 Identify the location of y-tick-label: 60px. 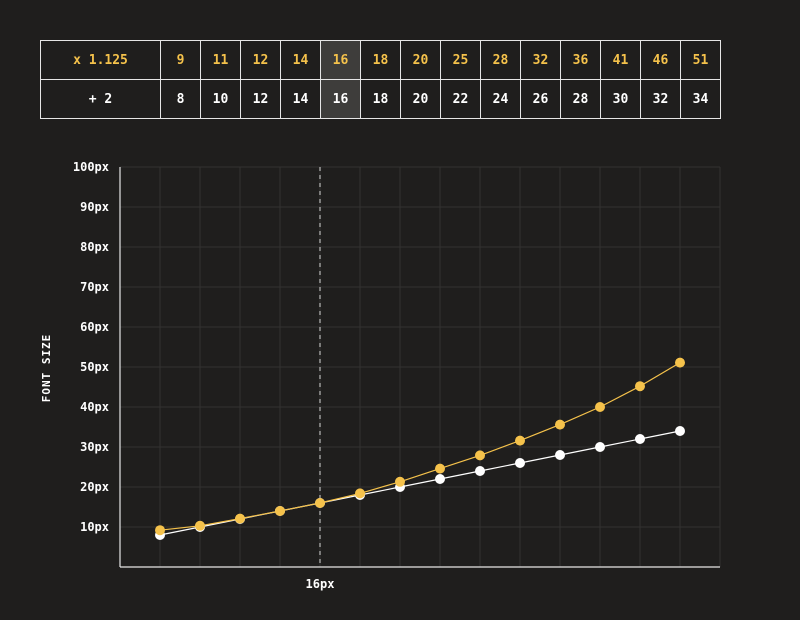
(94, 327).